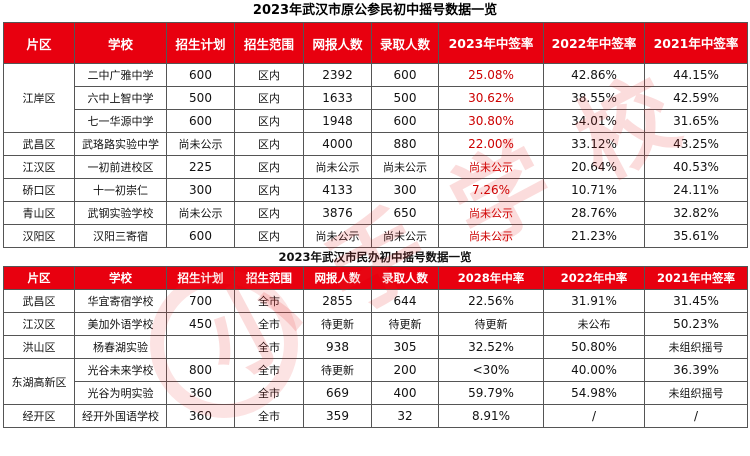  I want to click on table-row: 江汉区 美加外语学校 450 全市 待更新 待更新 待更新 未公布 50.23%, so click(375, 324).